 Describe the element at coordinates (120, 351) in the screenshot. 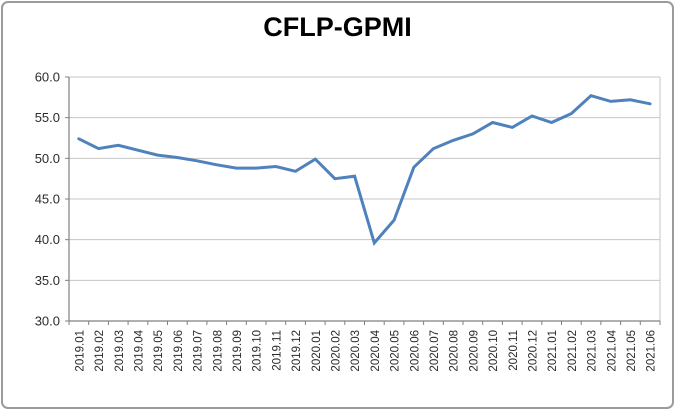

I see `x-tick-label: 2019.03` at that location.